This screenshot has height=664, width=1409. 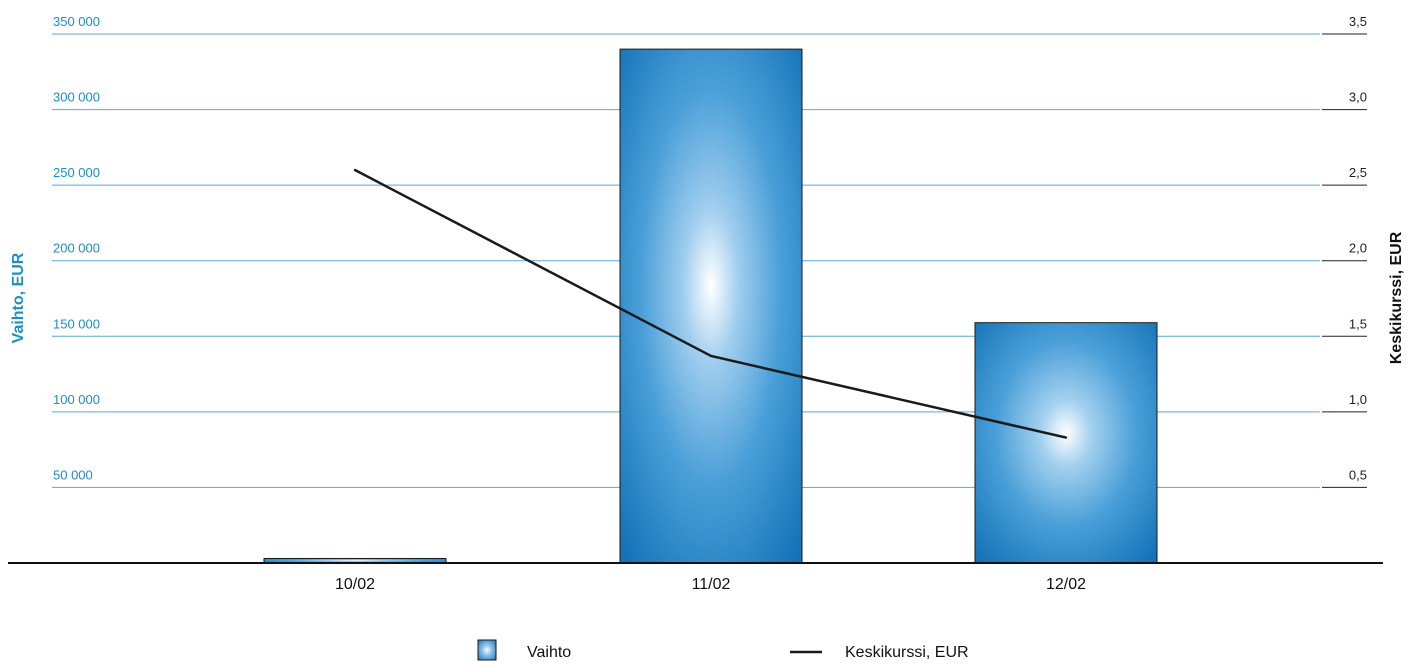 I want to click on left-tick-label: 300 000, so click(x=76, y=97).